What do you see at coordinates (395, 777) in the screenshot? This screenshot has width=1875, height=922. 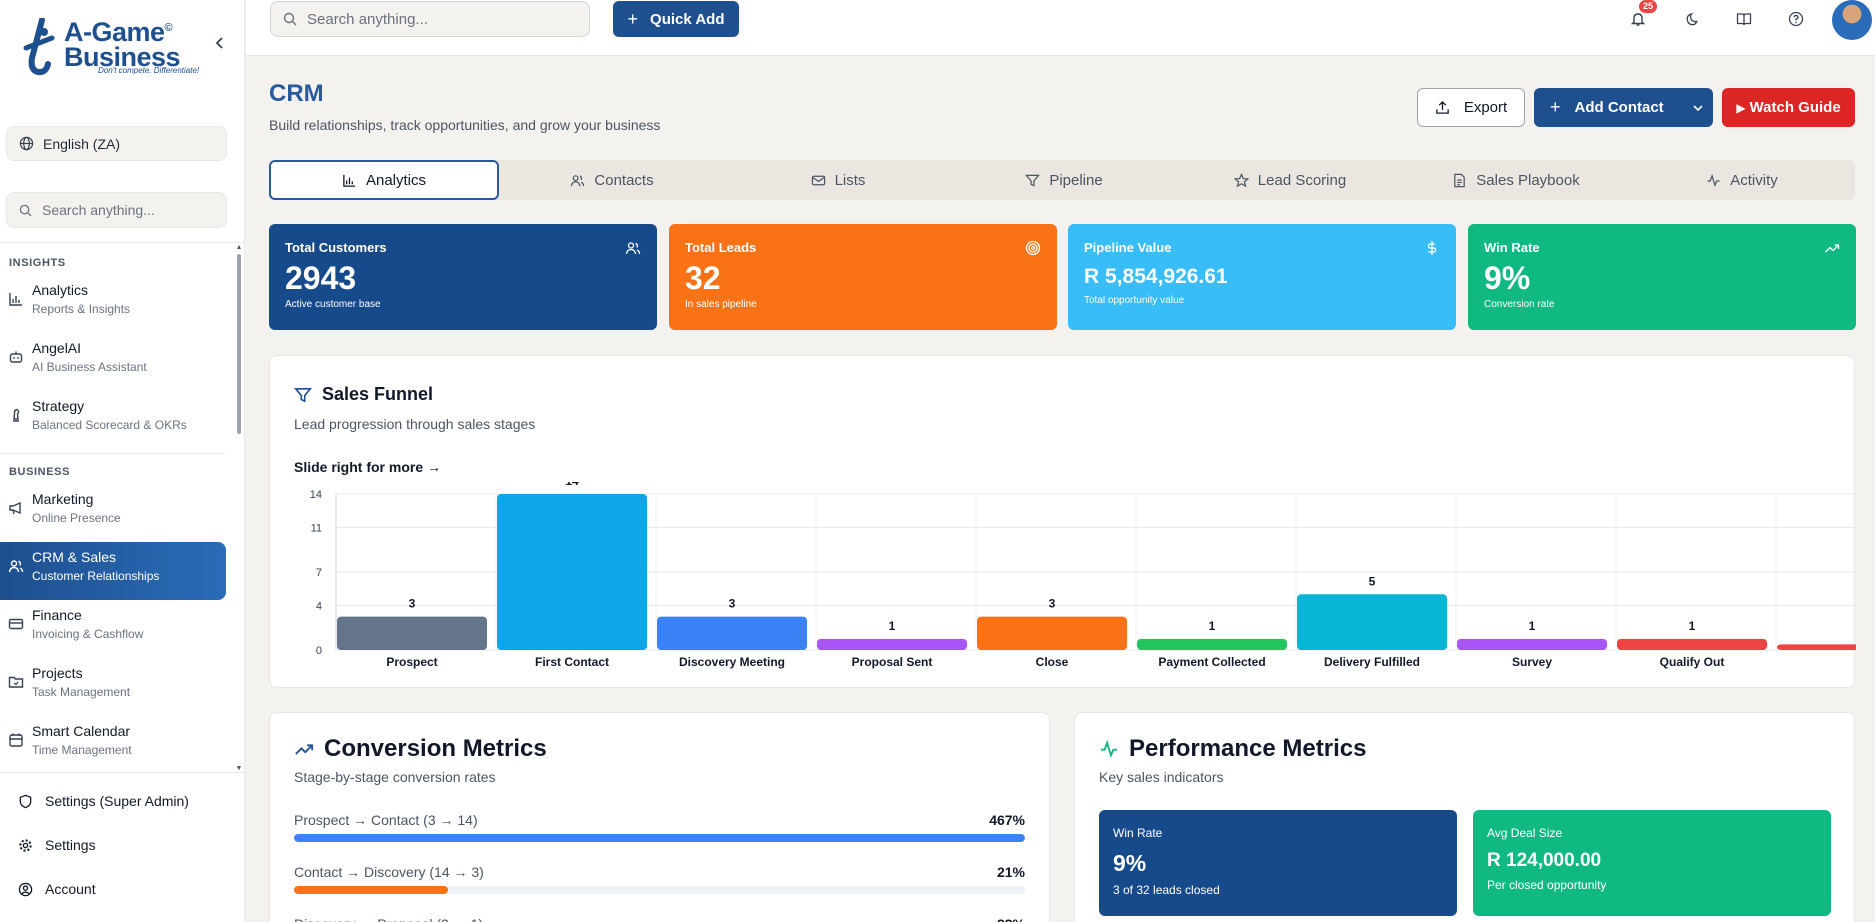 I see `conversion-metrics-subtitle: Stage-by-stage conversion rates` at bounding box center [395, 777].